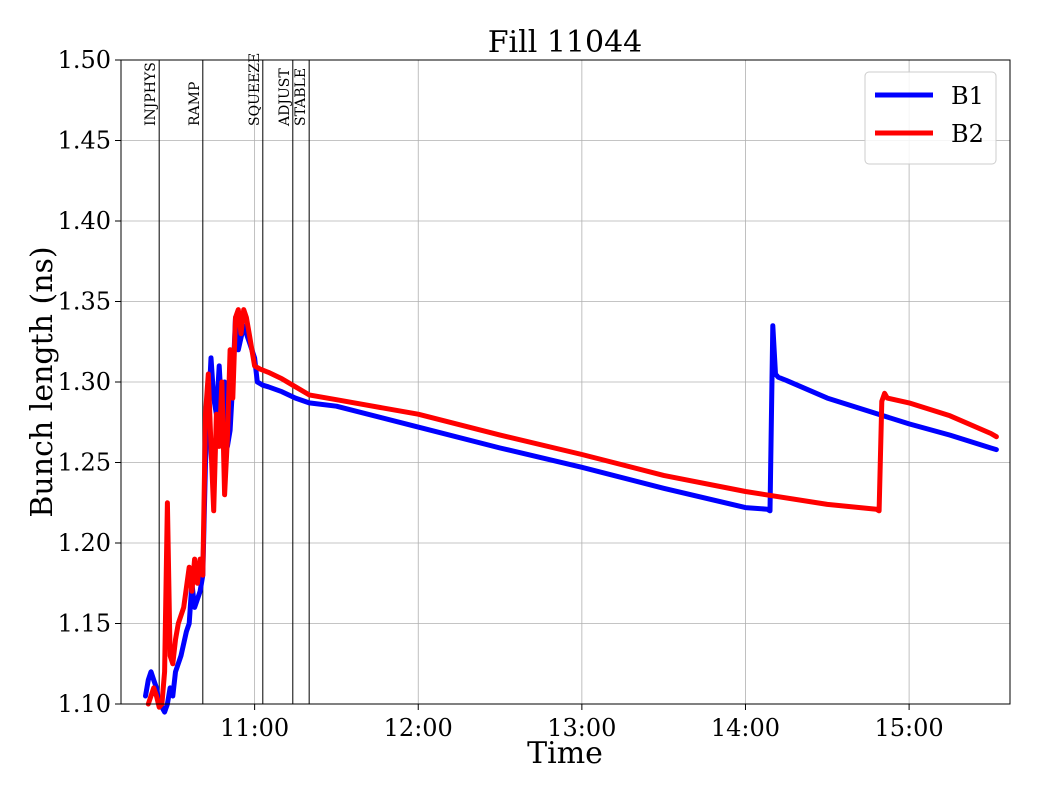  What do you see at coordinates (84, 624) in the screenshot?
I see `y-tick-label: 1.15` at bounding box center [84, 624].